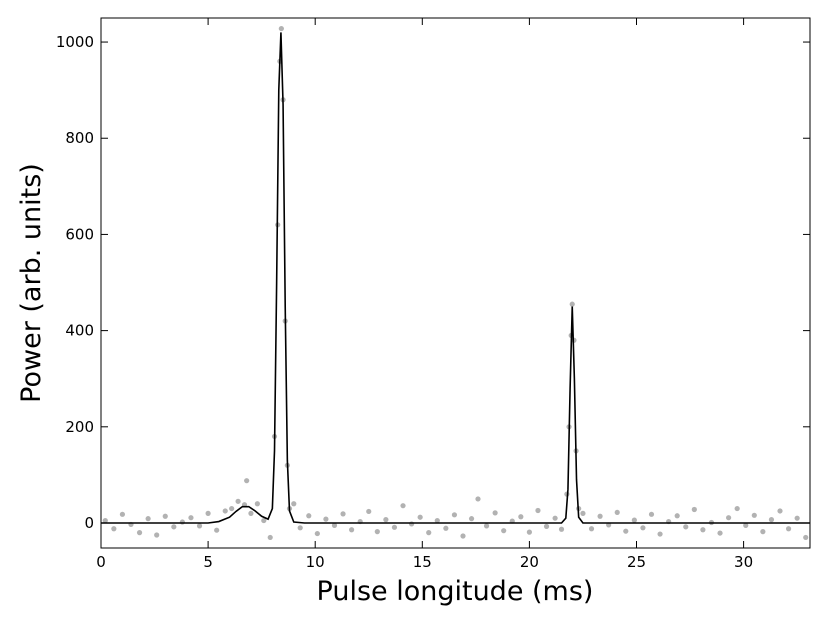  I want to click on x-tick-label: 25, so click(636, 562).